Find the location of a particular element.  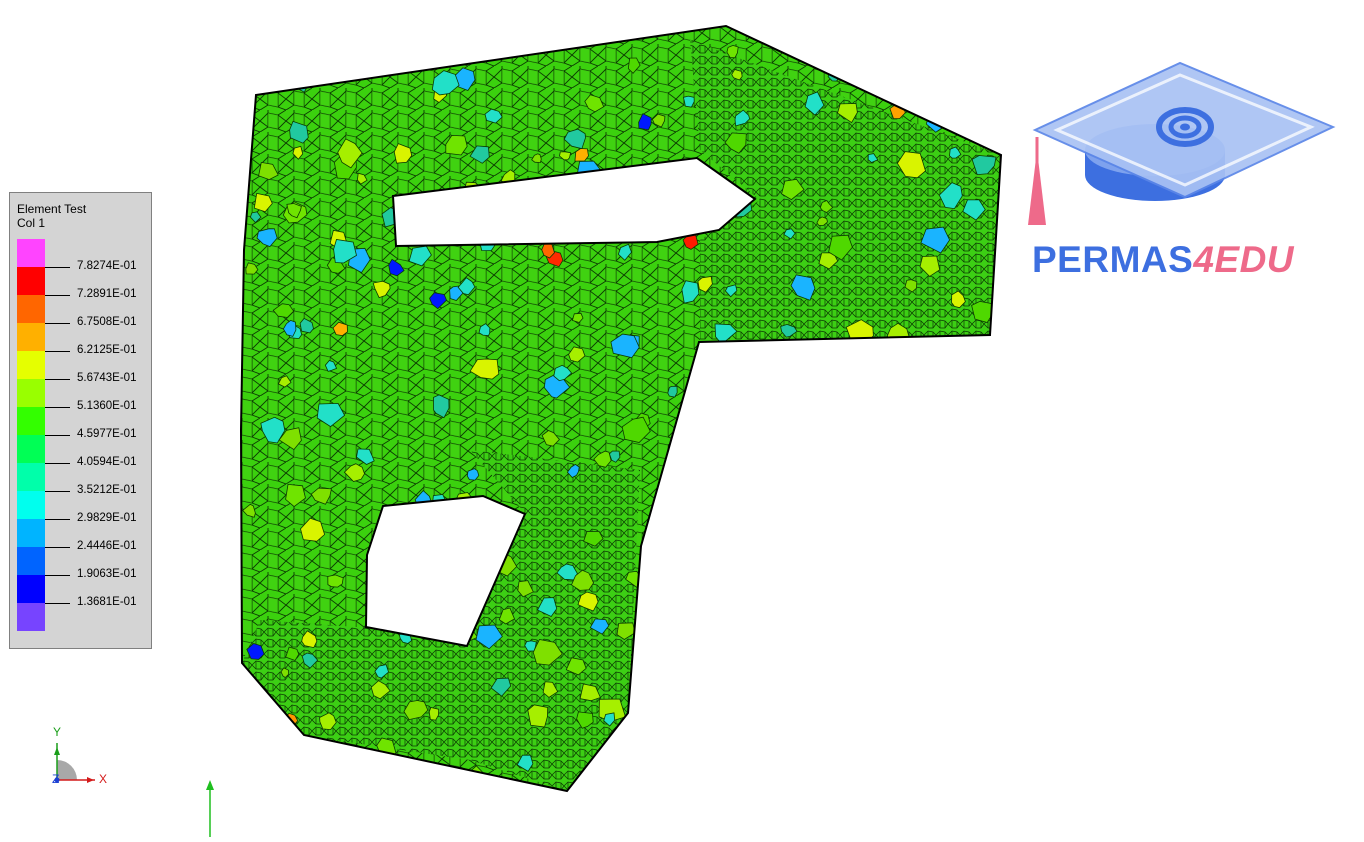

legend-value-label: 3.5212E-01 is located at coordinates (107, 490).